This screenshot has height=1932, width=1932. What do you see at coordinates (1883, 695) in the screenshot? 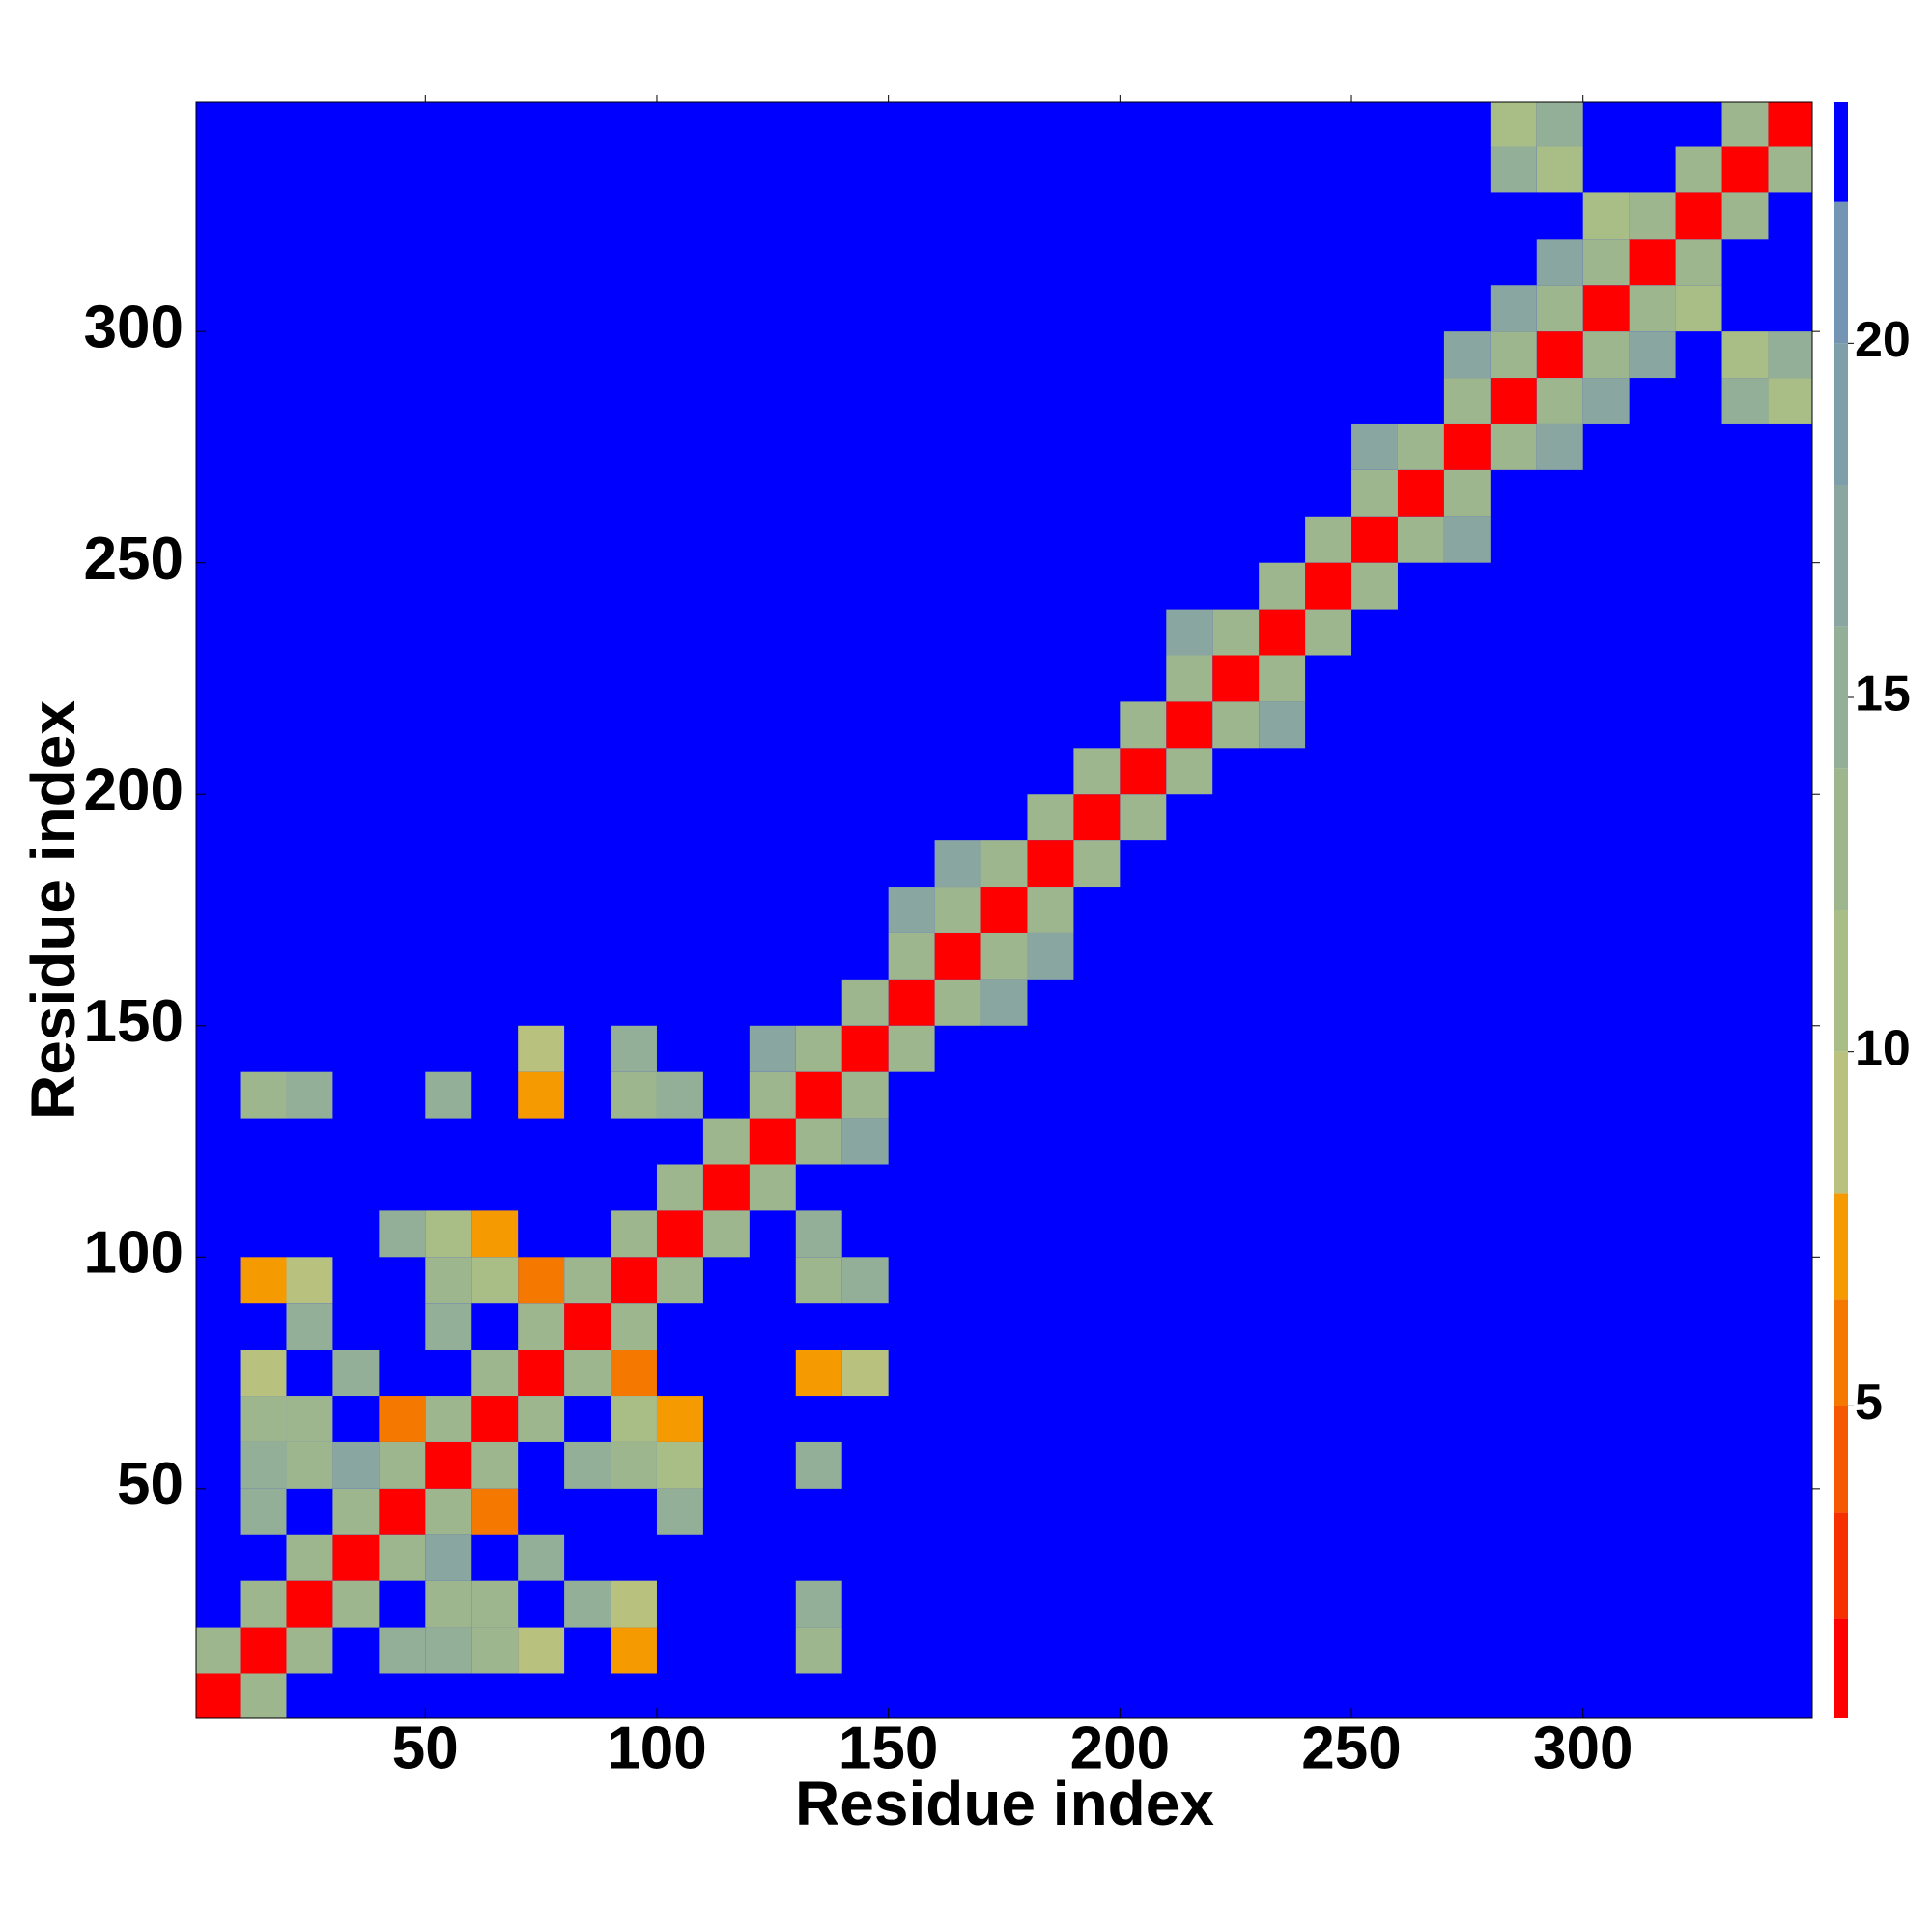
I see `colorbar-tick-label: 15` at bounding box center [1883, 695].